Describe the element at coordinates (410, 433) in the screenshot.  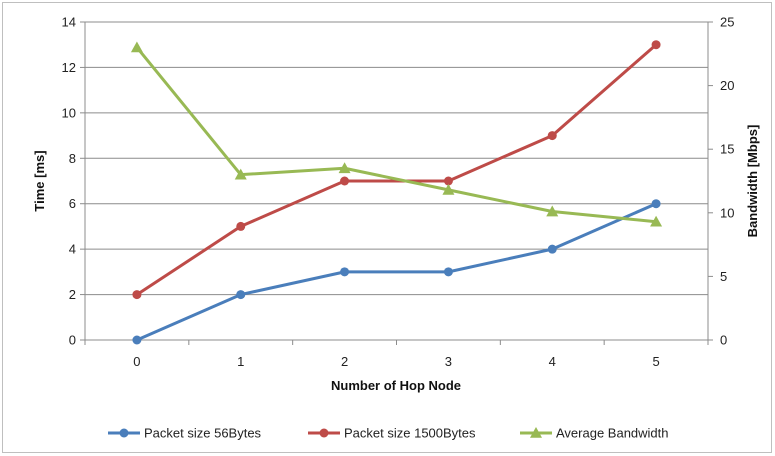
I see `legend-label: Packet size 1500Bytes` at that location.